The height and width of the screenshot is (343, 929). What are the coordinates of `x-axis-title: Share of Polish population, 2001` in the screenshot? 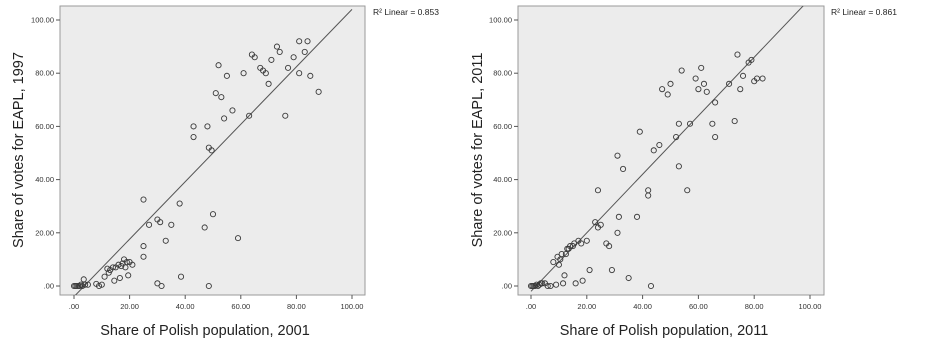 It's located at (205, 331).